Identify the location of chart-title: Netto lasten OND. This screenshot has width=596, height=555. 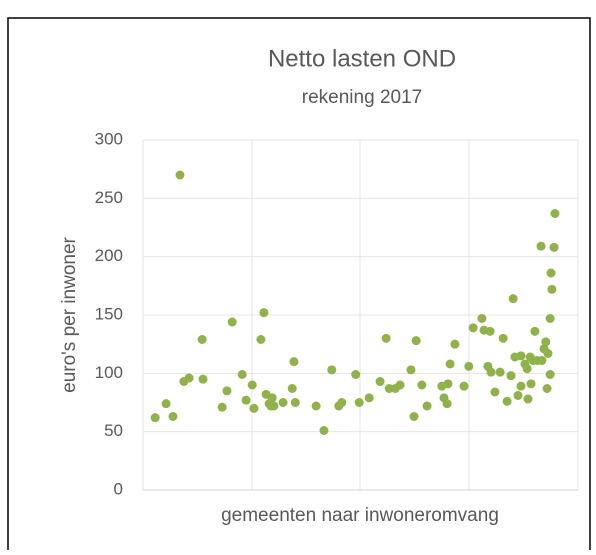
(362, 58).